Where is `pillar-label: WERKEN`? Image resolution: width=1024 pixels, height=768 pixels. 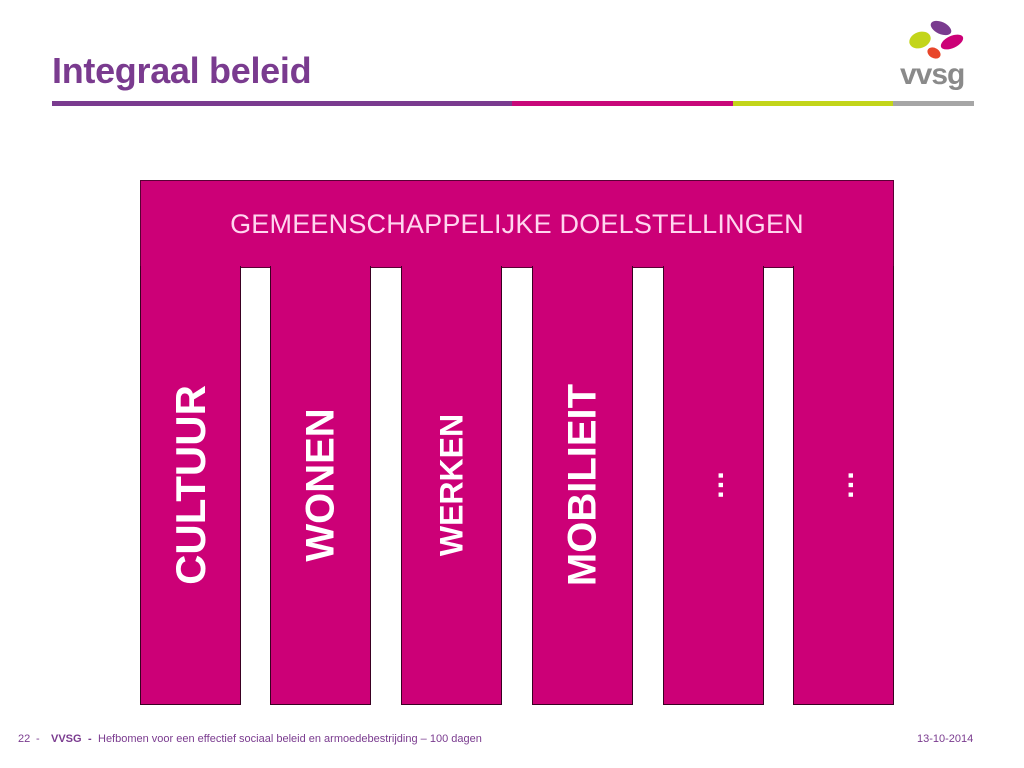 pillar-label: WERKEN is located at coordinates (451, 485).